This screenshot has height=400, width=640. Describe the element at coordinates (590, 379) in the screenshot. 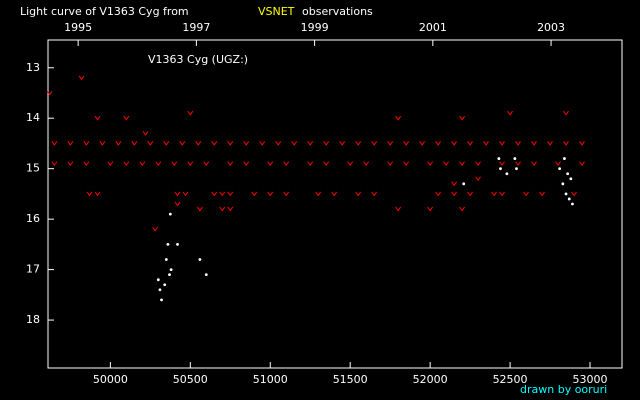

I see `x-tick-label: 53000` at that location.